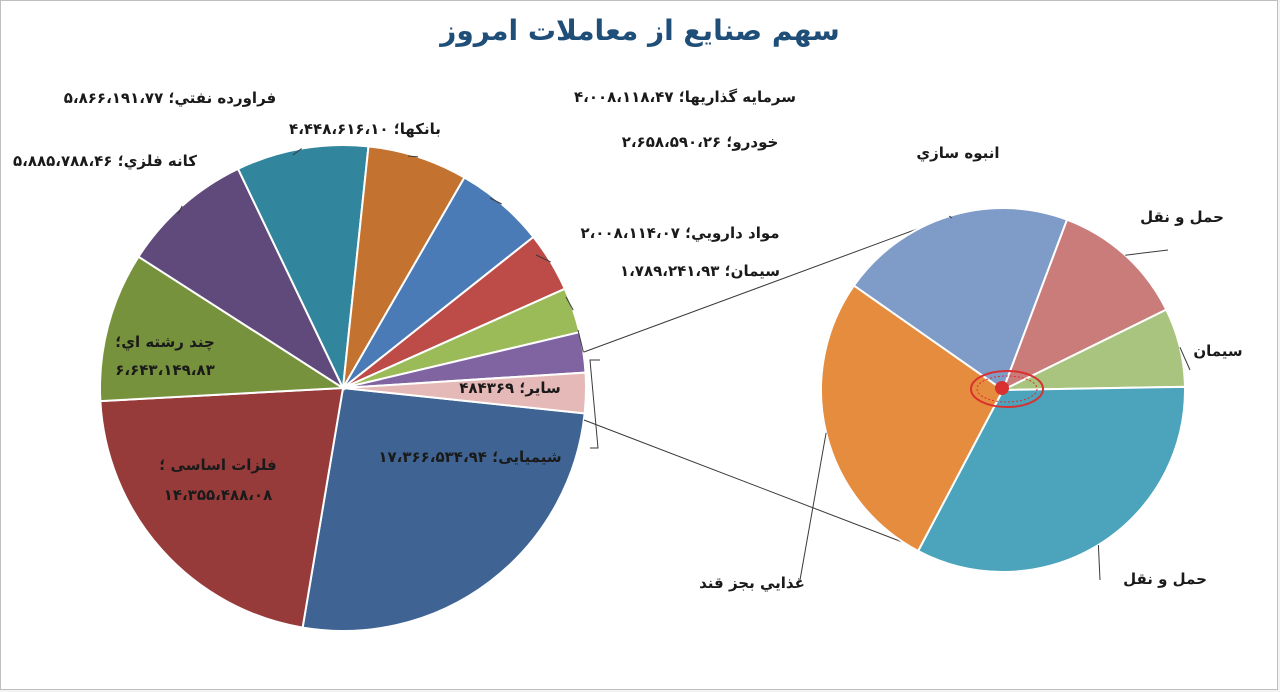 The width and height of the screenshot is (1280, 692). What do you see at coordinates (365, 129) in the screenshot?
I see `main-pie-slice-label: بانکها؛ ۴،۴۴۸،۶۱۶،۱۰` at bounding box center [365, 129].